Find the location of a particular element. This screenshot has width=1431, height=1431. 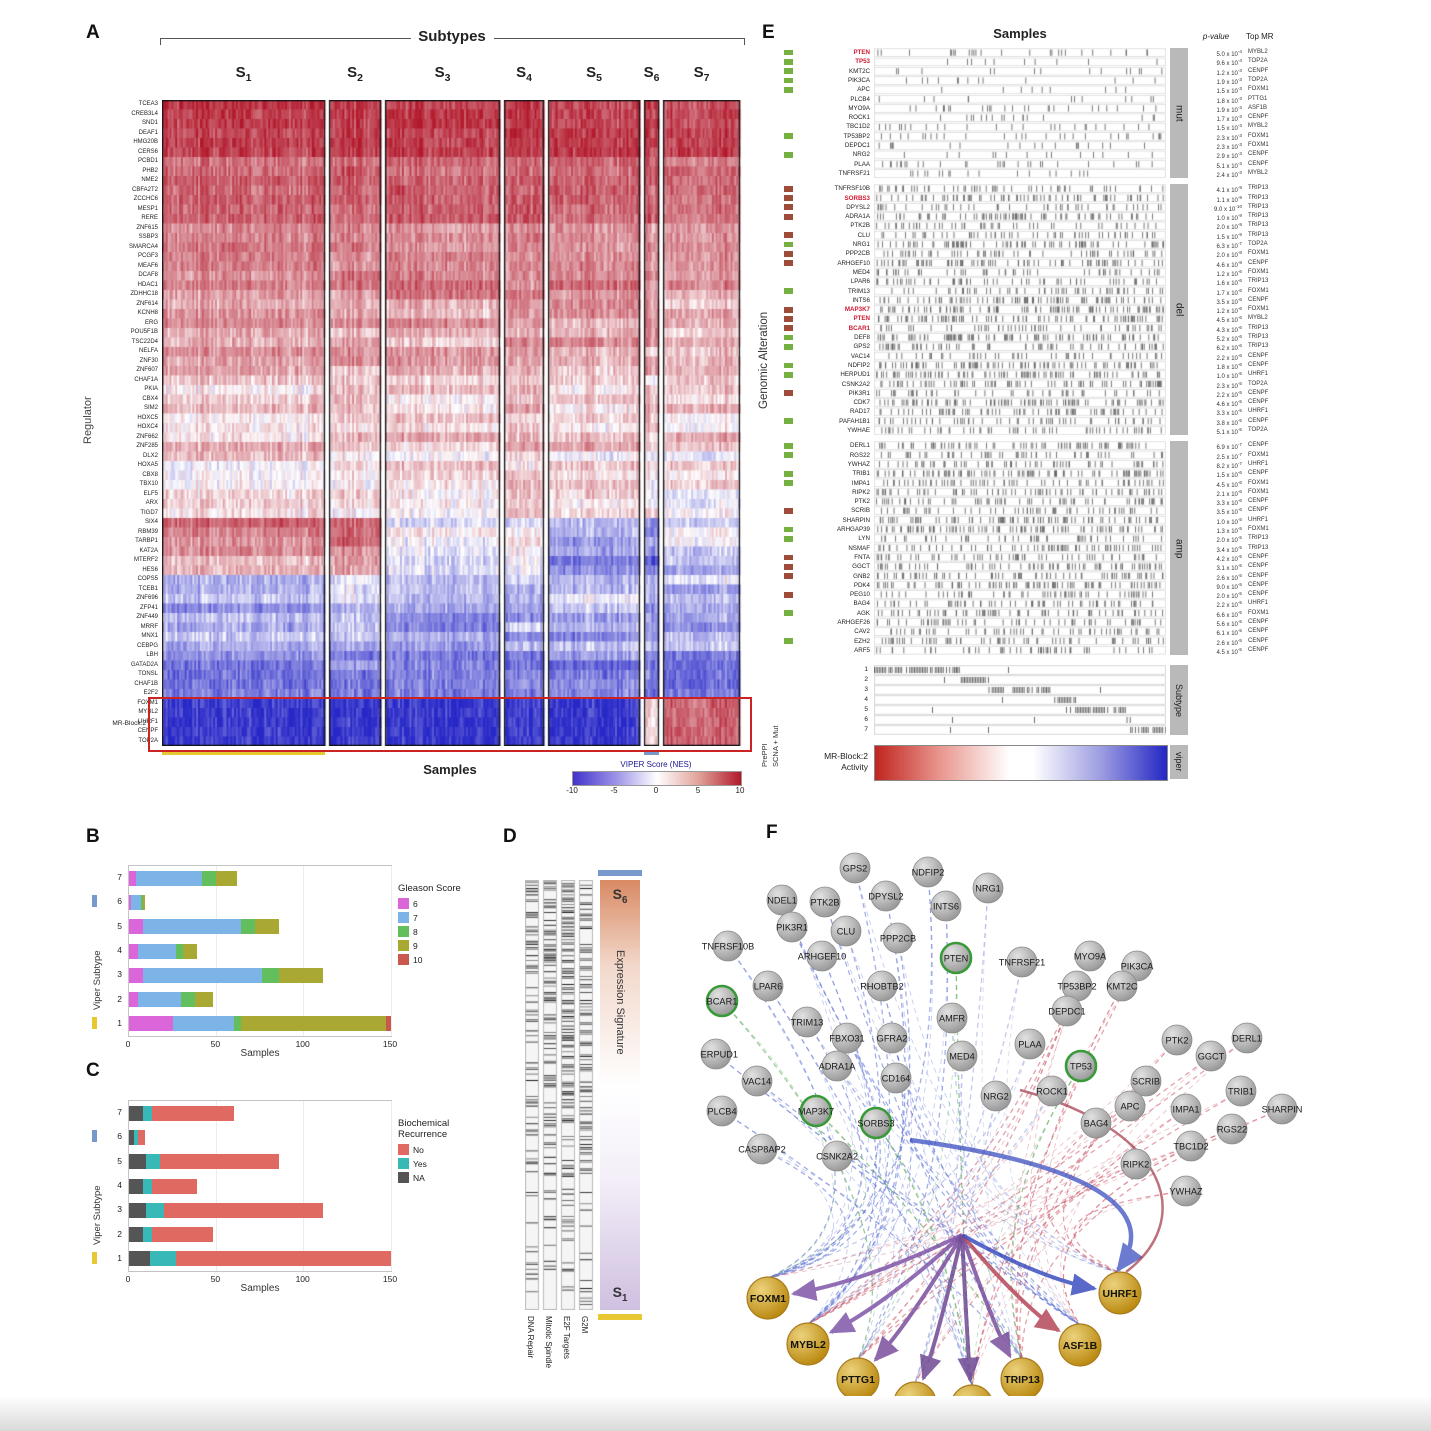

y-tick-label: 3 is located at coordinates (119, 1209).